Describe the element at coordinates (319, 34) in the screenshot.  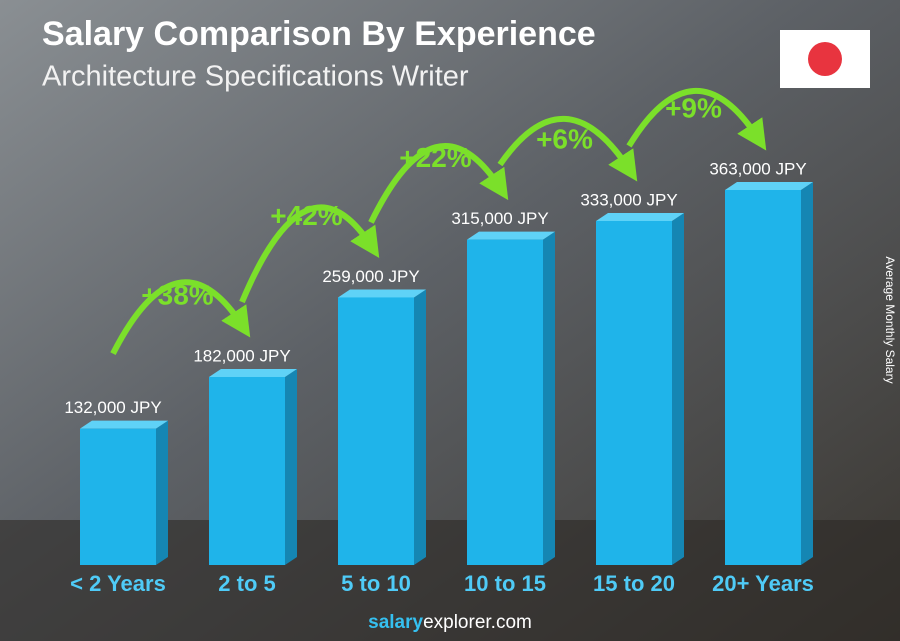
I see `chart-title: Salary Comparison By Experience` at that location.